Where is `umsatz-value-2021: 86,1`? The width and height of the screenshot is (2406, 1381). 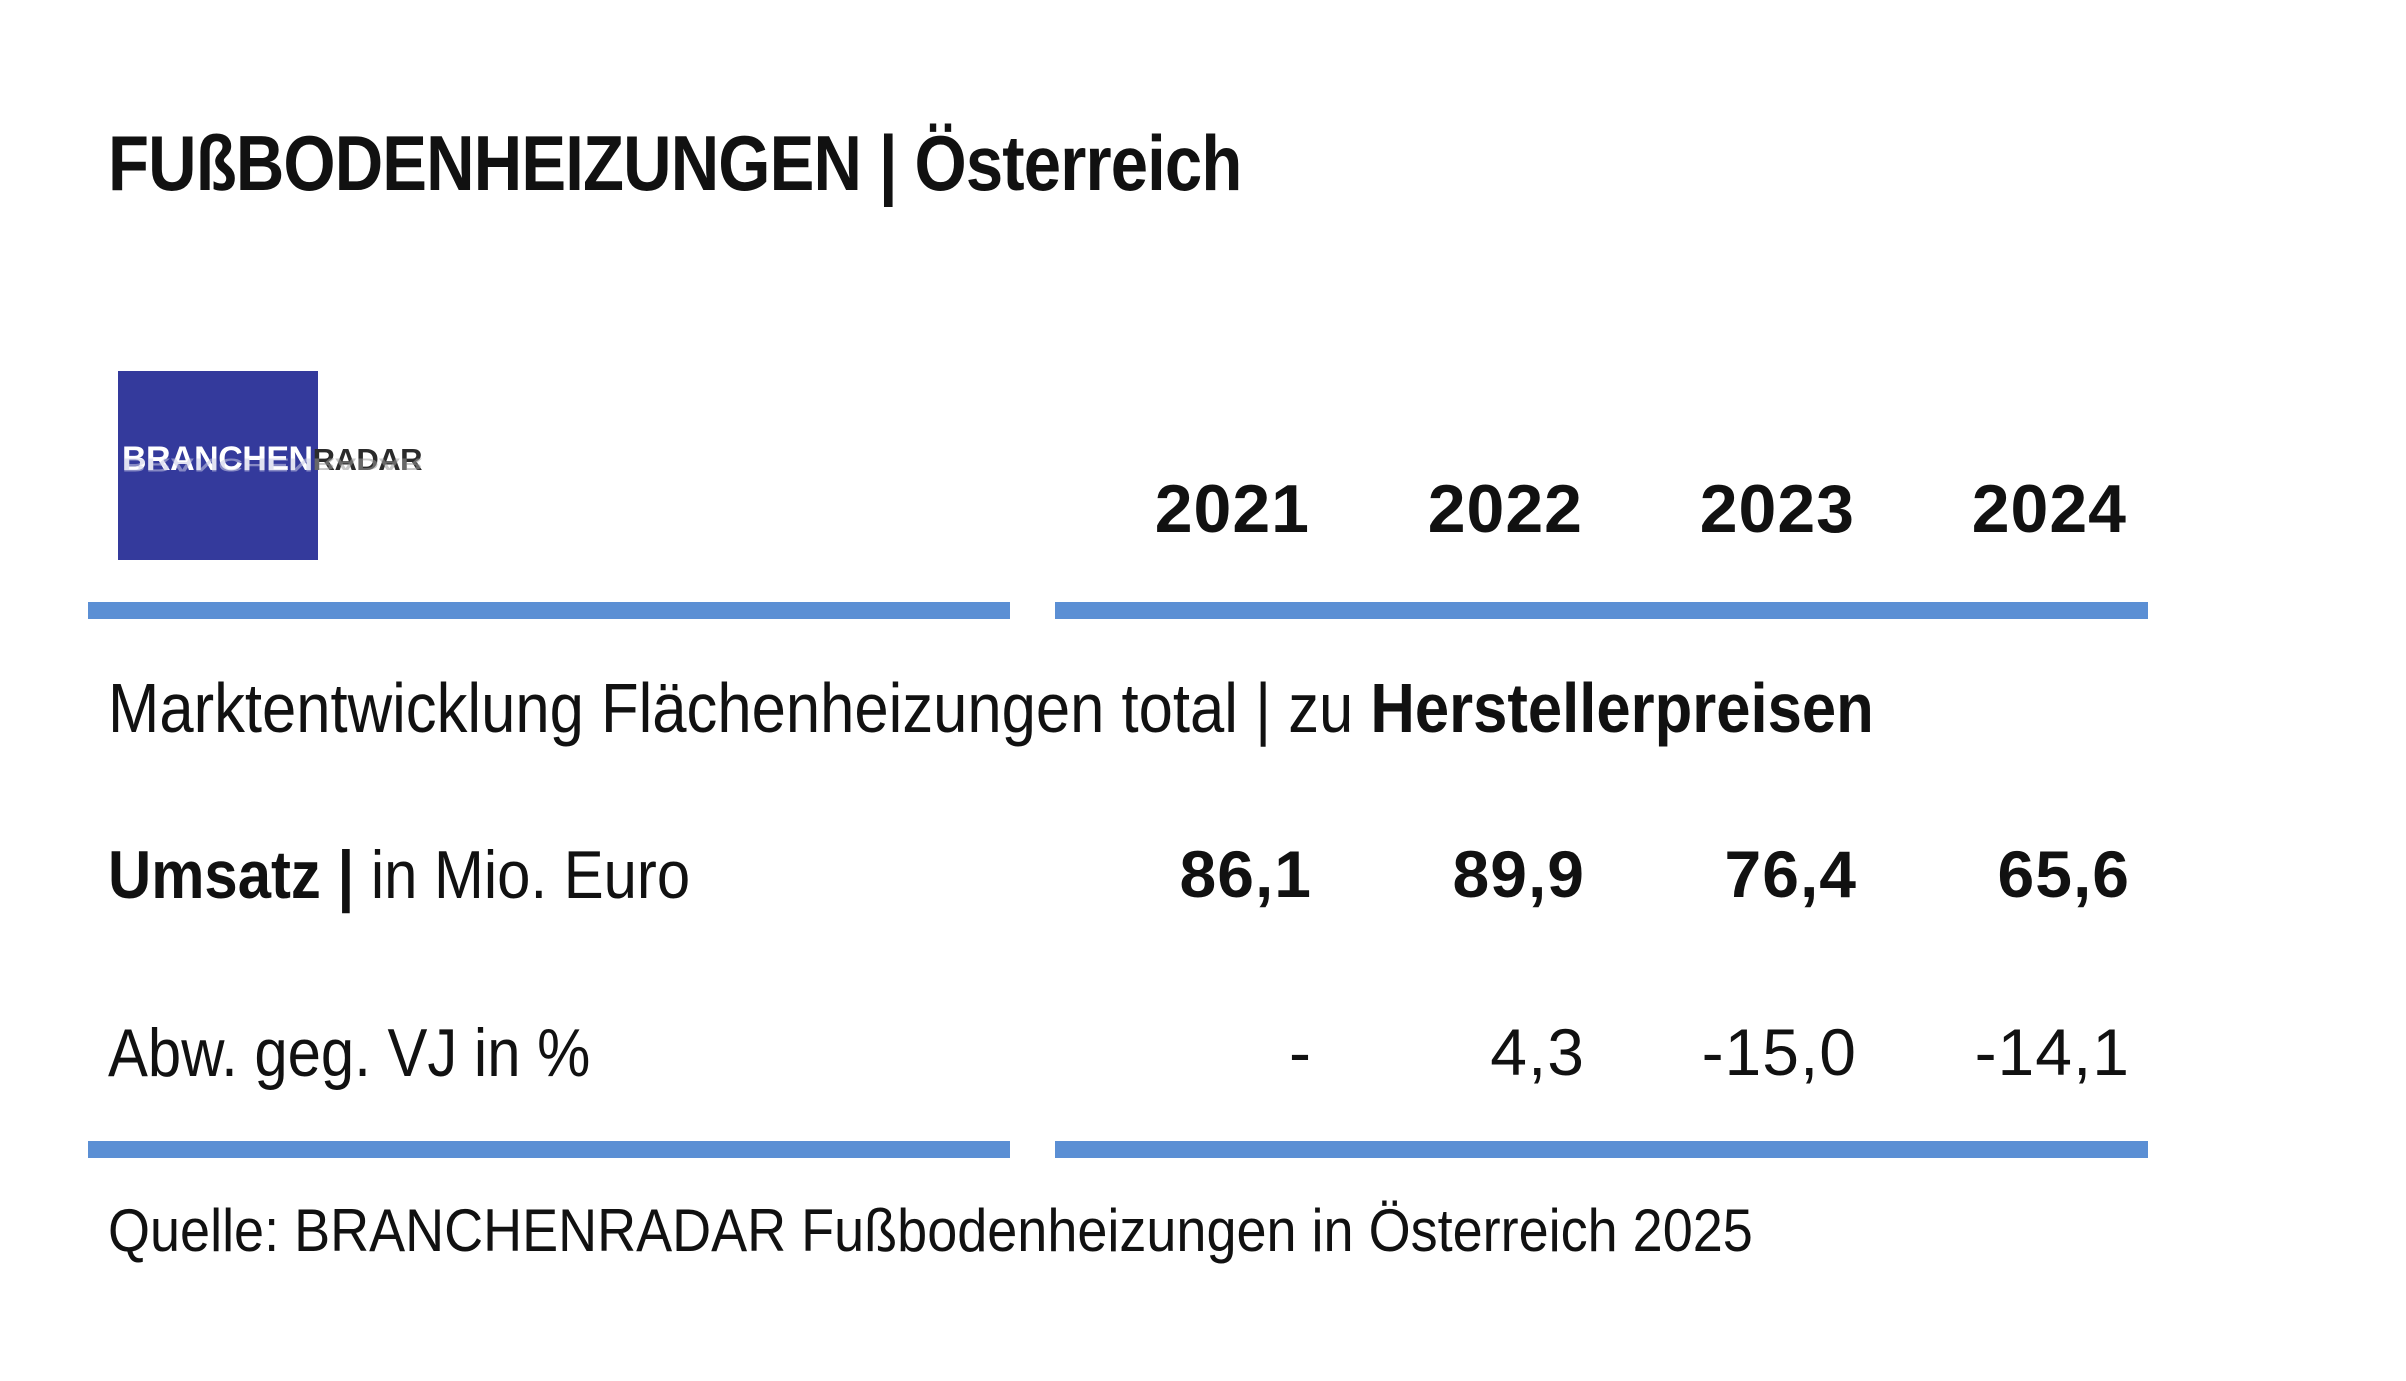 umsatz-value-2021: 86,1 is located at coordinates (1245, 874).